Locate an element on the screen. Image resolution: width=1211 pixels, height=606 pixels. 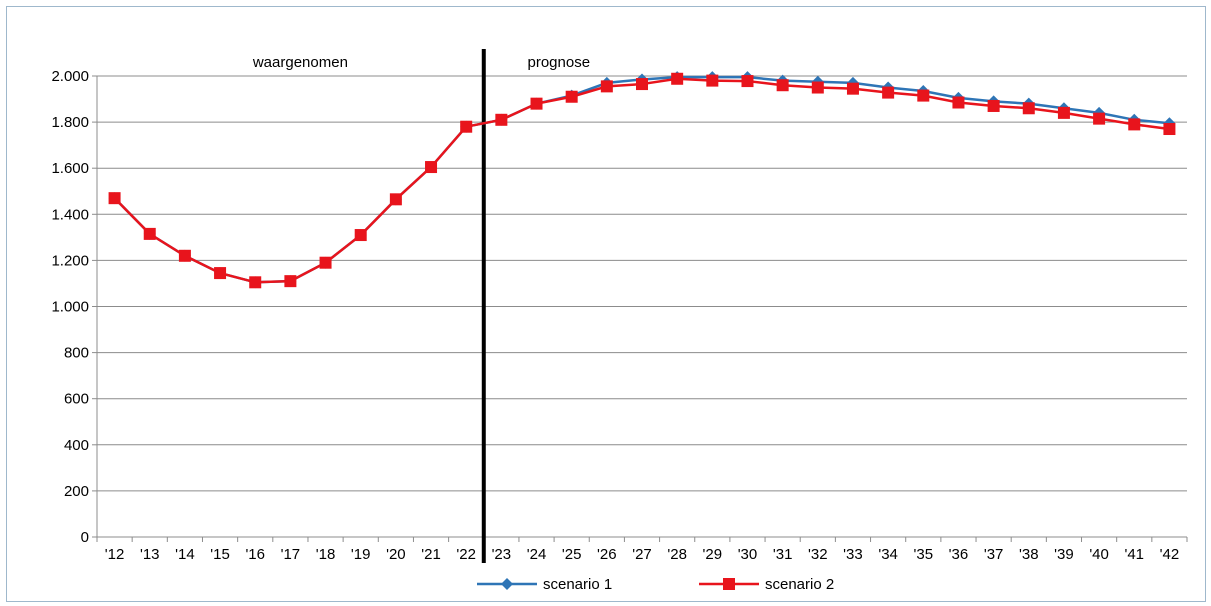
x-tick-label: '27 is located at coordinates (642, 554).